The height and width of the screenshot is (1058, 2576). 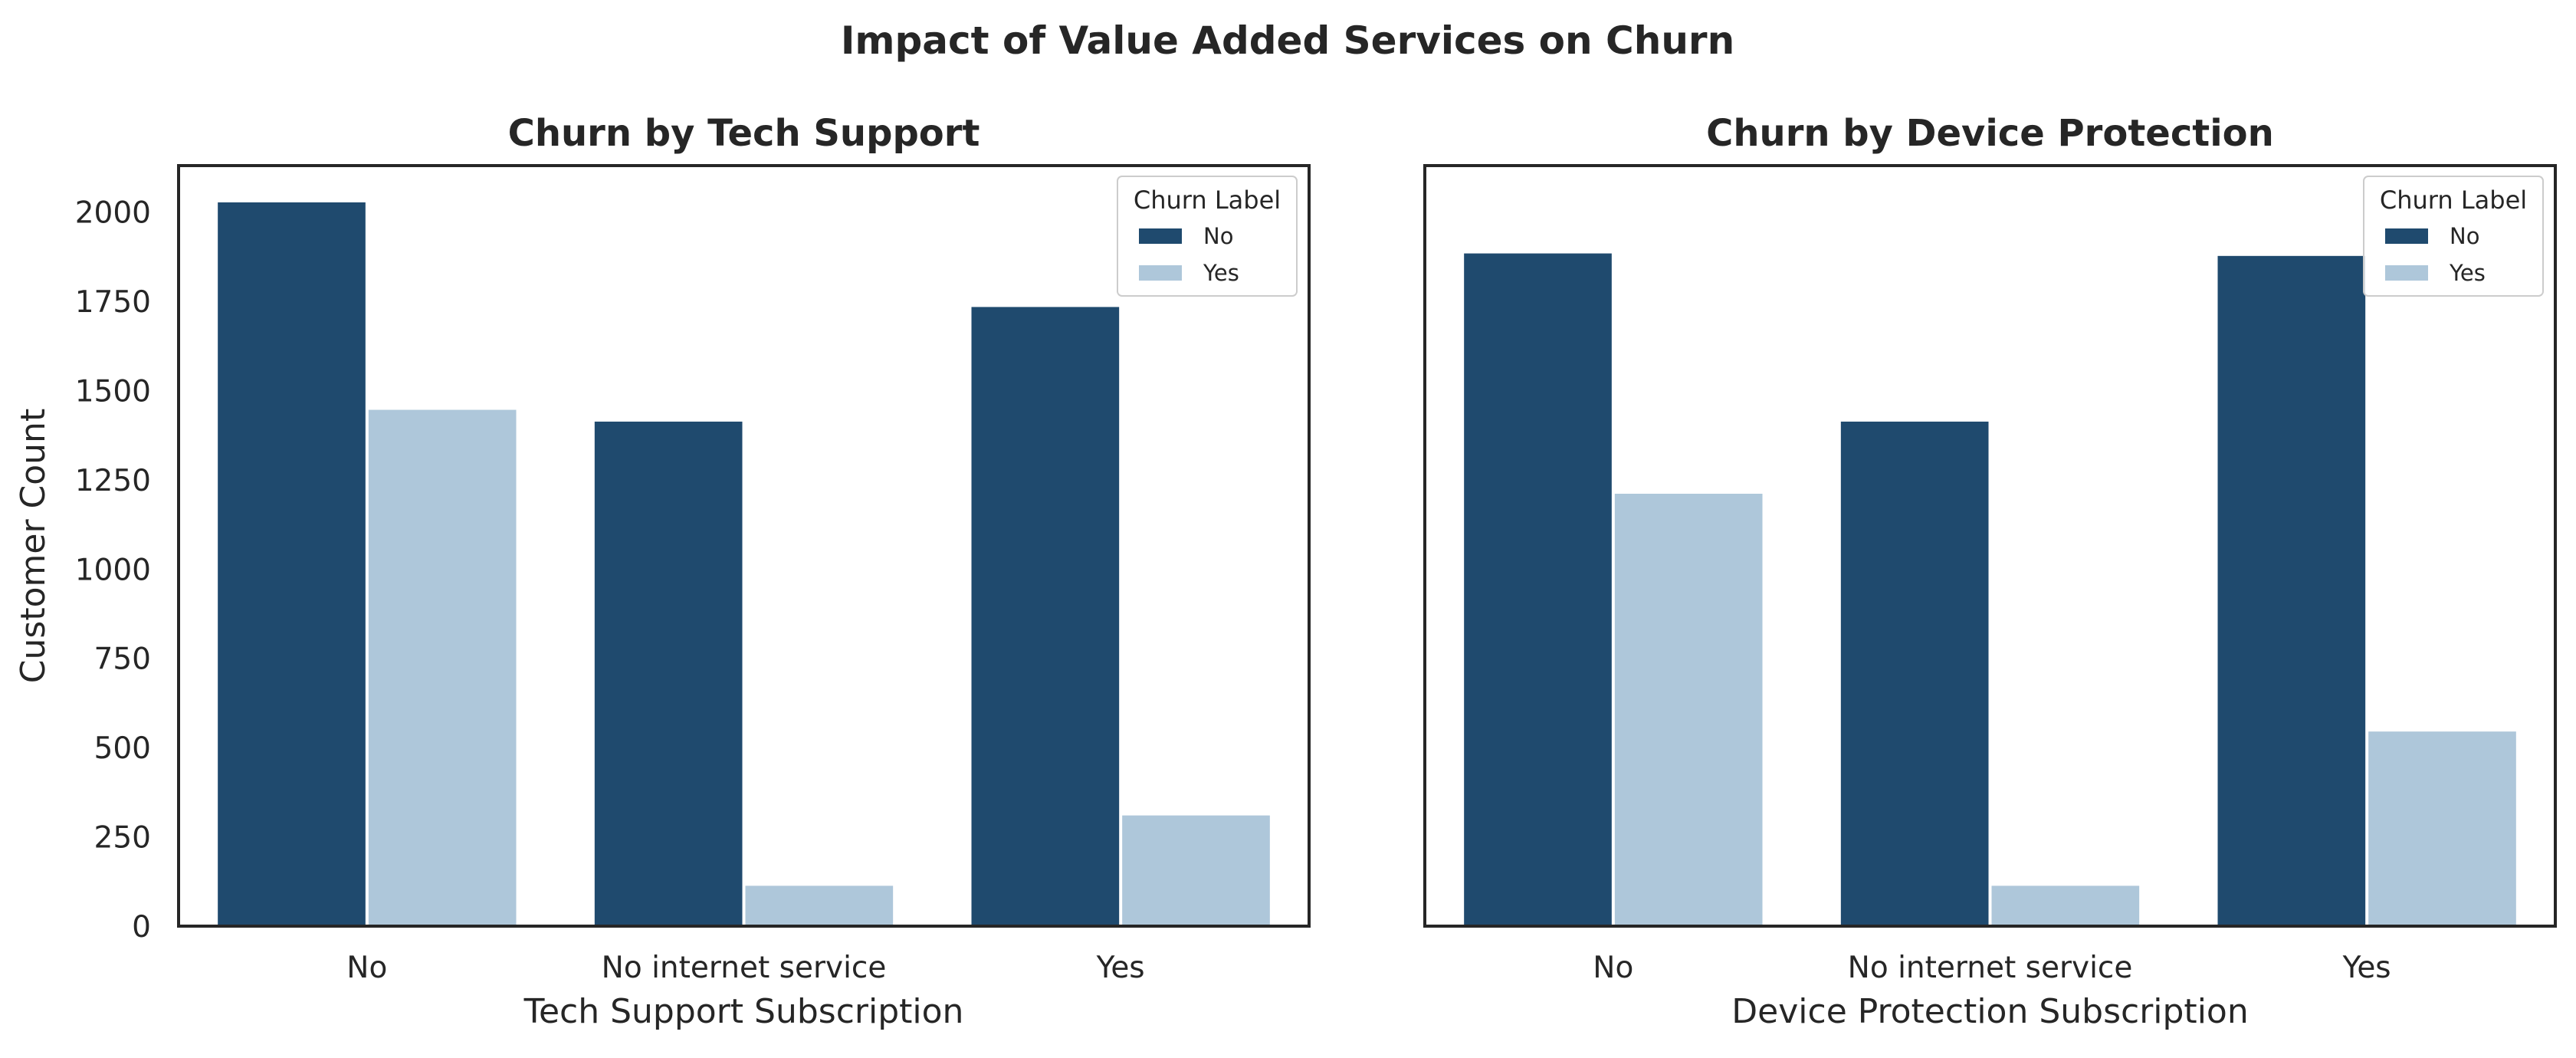 What do you see at coordinates (743, 1011) in the screenshot?
I see `x-axis-label: Tech Support Subscription` at bounding box center [743, 1011].